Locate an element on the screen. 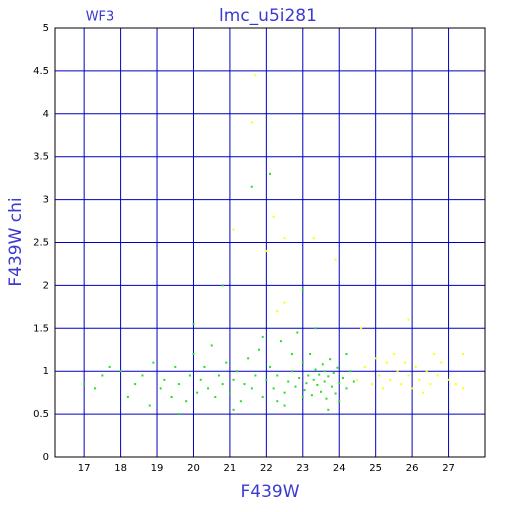  y-tick-label: 5 is located at coordinates (46, 28).